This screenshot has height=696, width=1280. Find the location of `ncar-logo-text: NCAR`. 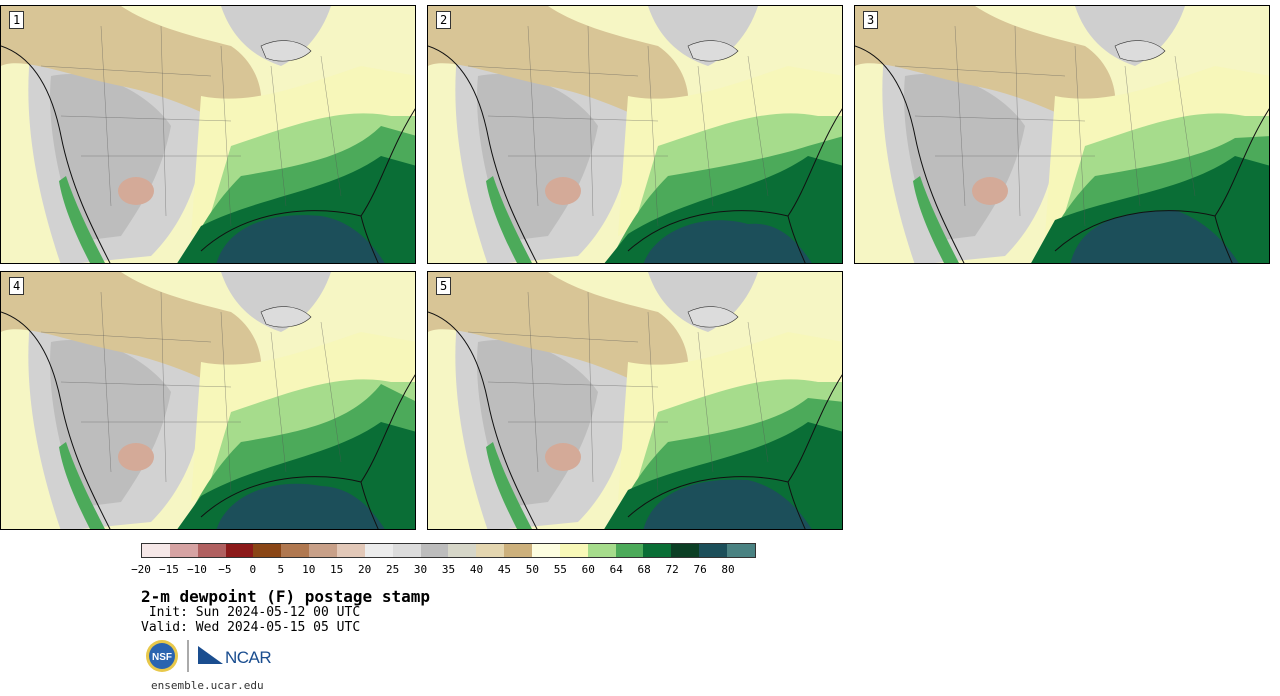

ncar-logo-text: NCAR is located at coordinates (248, 657).